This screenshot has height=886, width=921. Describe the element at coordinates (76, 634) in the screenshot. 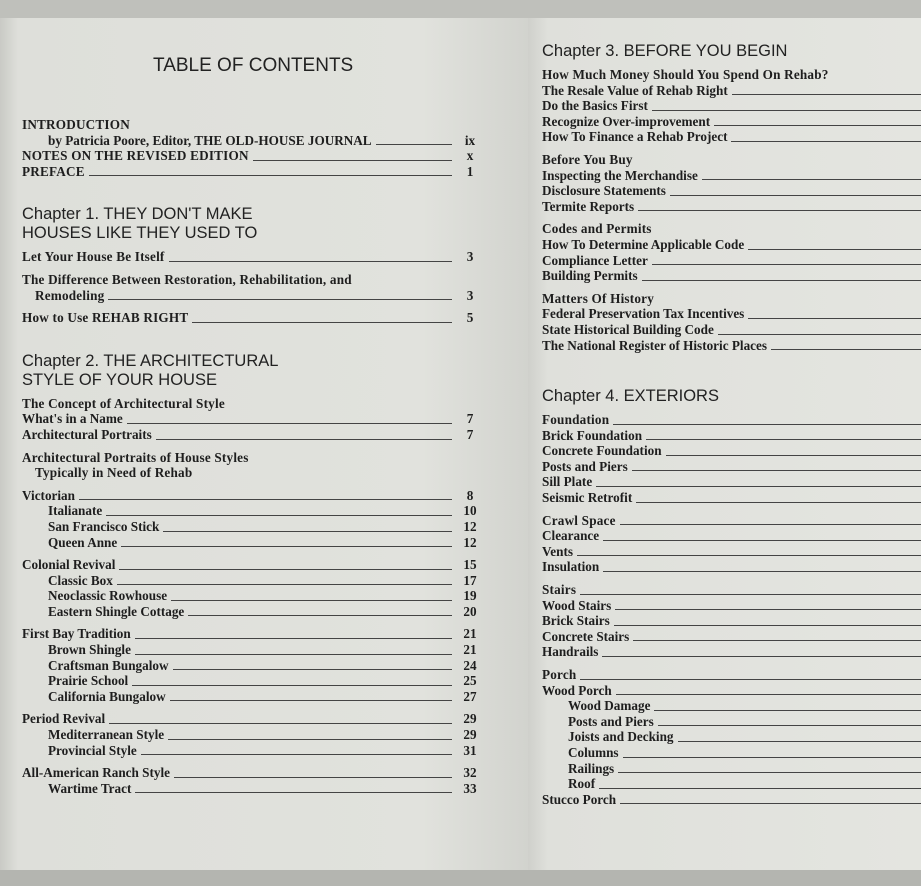

I see `entry-title: First Bay Tradition` at that location.